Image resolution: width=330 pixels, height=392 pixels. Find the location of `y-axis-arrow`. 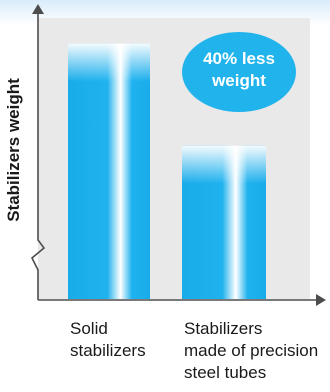

y-axis-arrow is located at coordinates (38, 9).